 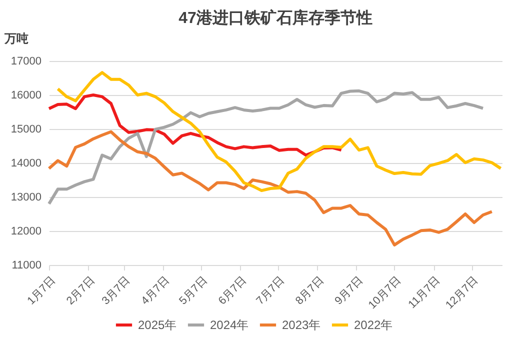 What do you see at coordinates (349, 291) in the screenshot?
I see `x-tick-label: 9月7日` at bounding box center [349, 291].